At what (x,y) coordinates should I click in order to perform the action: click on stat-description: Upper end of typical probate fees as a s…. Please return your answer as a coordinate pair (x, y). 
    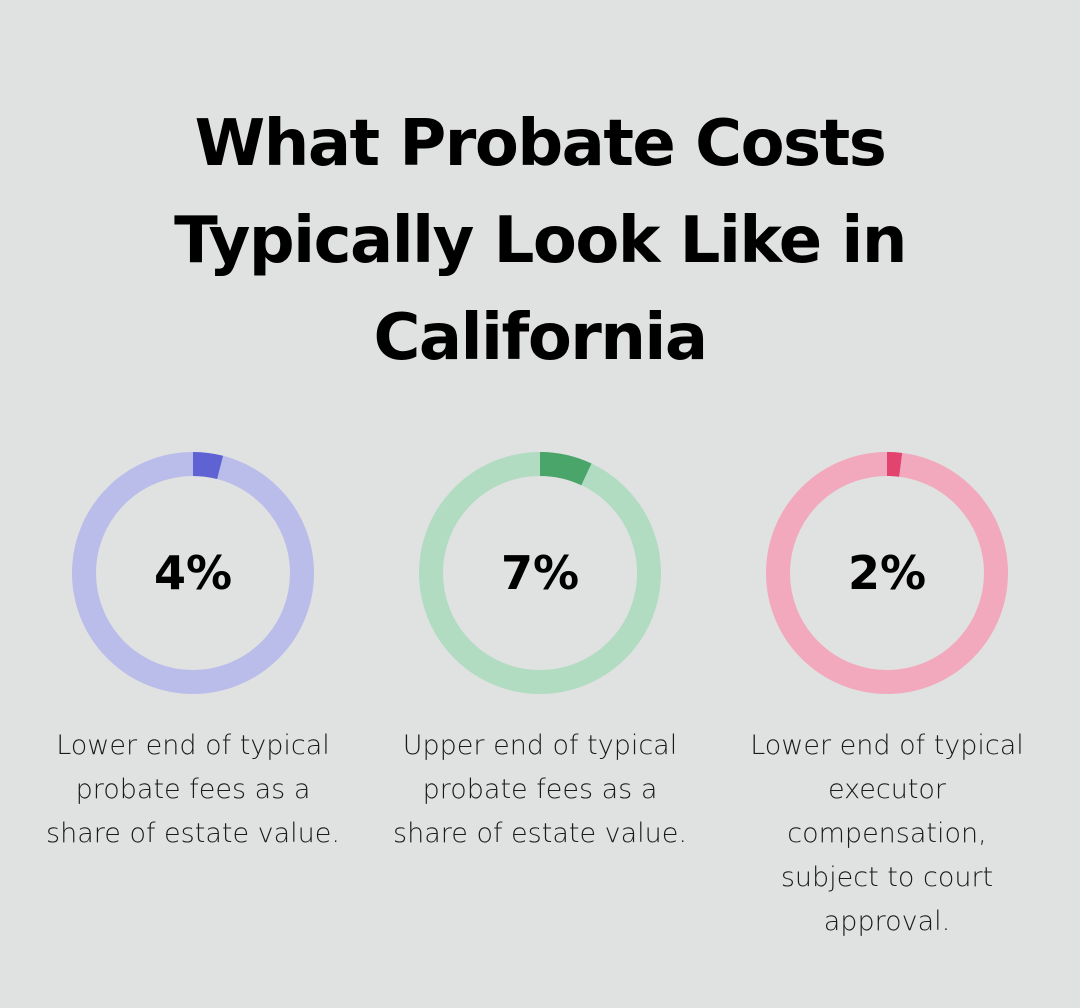
    Looking at the image, I should click on (540, 790).